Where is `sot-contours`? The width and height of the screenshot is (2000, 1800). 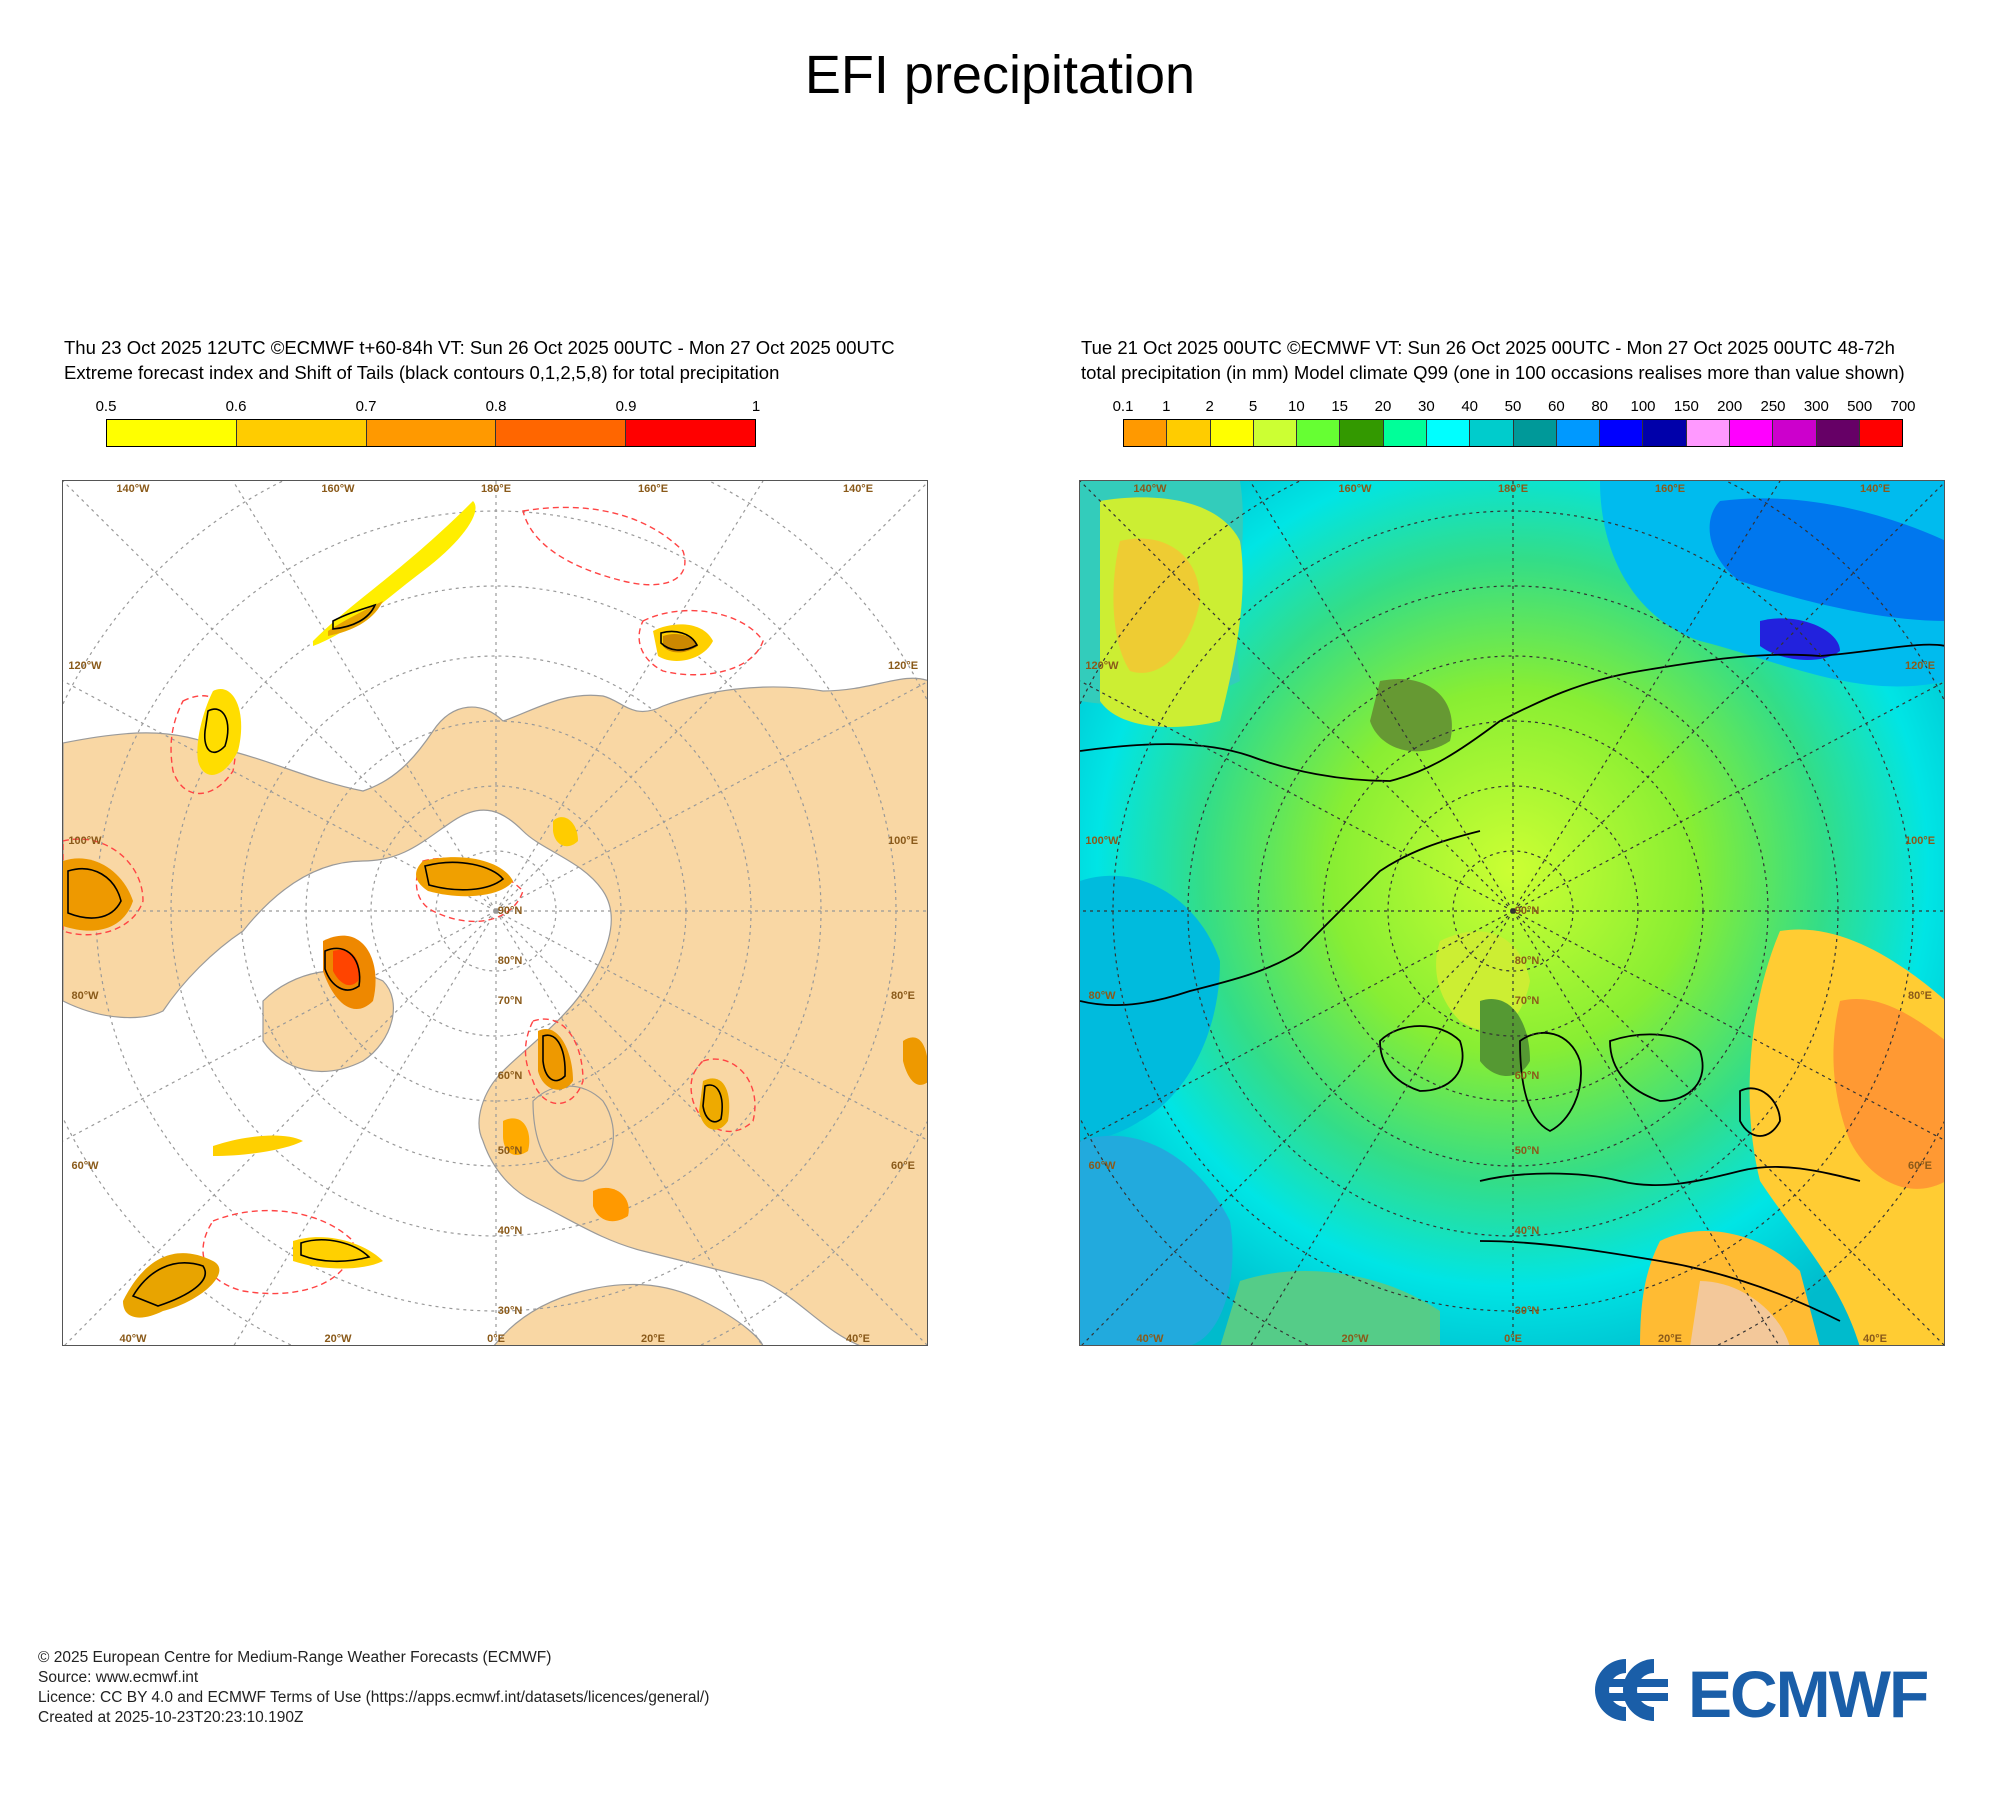 sot-contours is located at coordinates (395, 955).